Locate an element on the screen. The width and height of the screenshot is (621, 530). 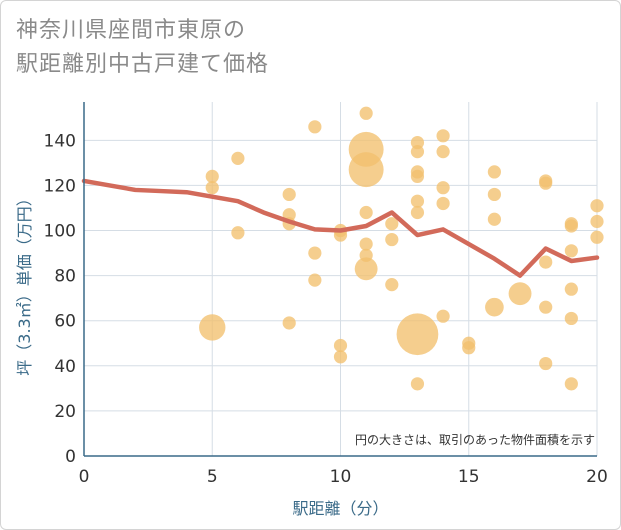
y-axis-label: 坪（3.3㎡）単価（万円） is located at coordinates (24, 282).